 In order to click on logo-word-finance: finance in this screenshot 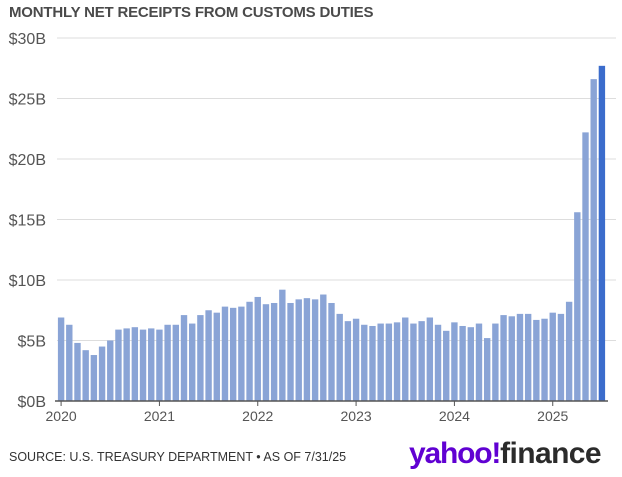, I will do `click(550, 453)`.